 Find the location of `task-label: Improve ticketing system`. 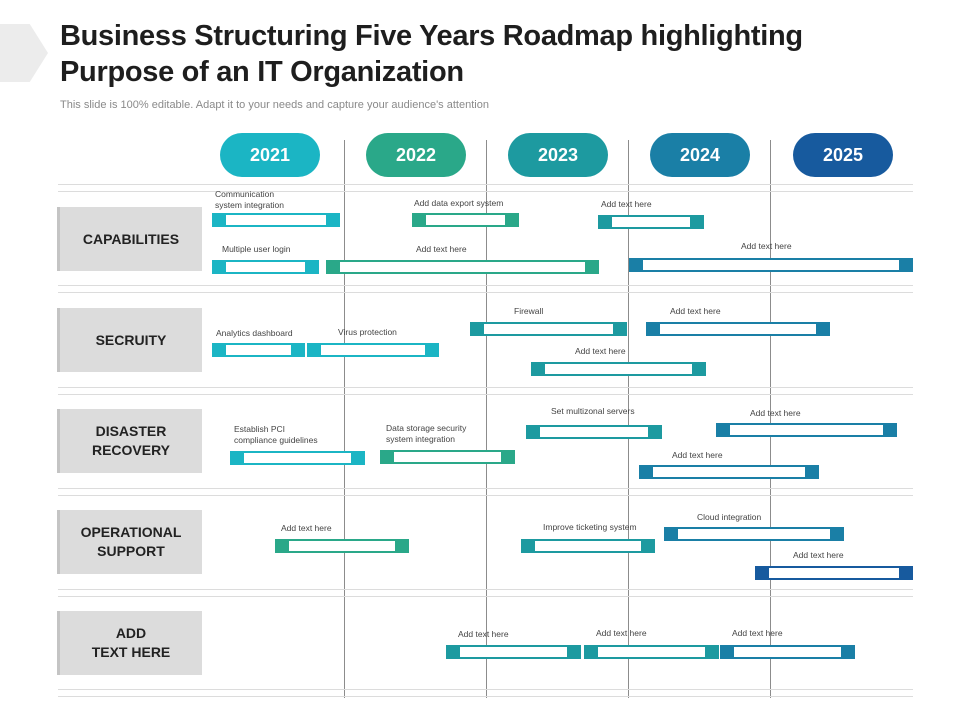

task-label: Improve ticketing system is located at coordinates (590, 527).